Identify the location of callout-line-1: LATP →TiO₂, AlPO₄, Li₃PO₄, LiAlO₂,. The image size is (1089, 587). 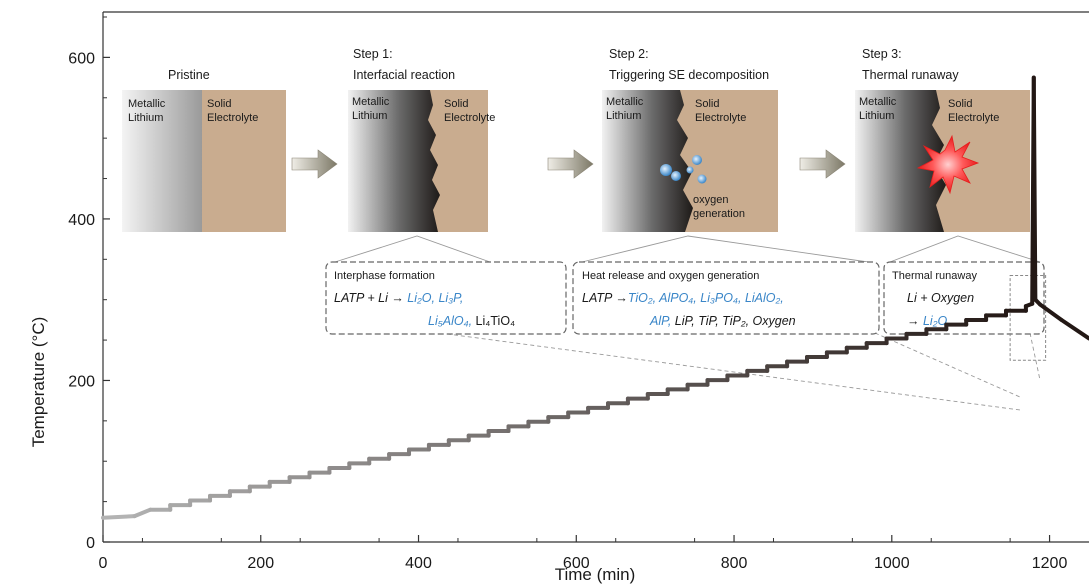
(683, 298).